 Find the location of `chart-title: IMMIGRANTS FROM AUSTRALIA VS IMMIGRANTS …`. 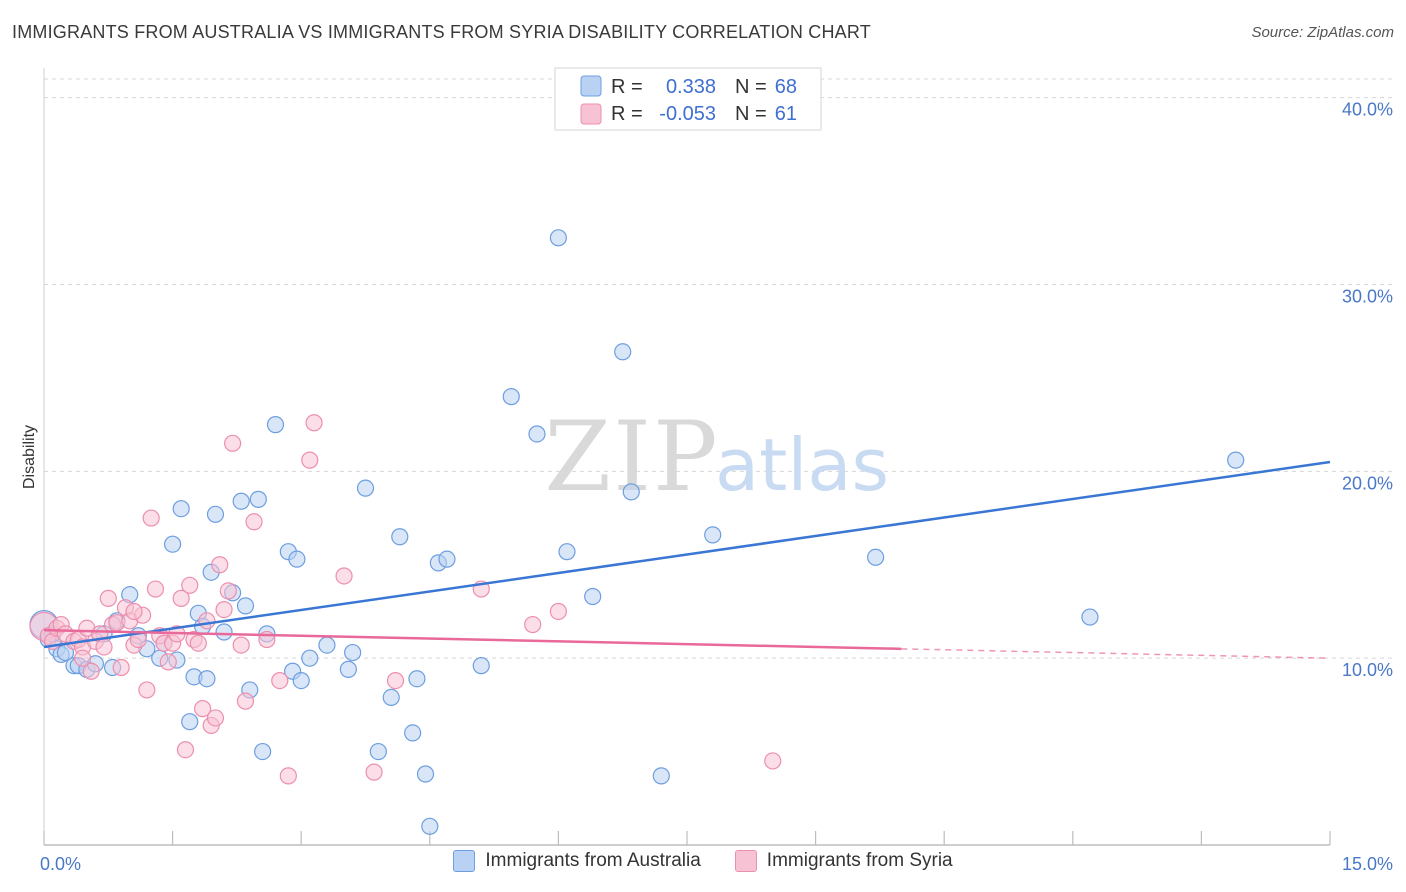

chart-title: IMMIGRANTS FROM AUSTRALIA VS IMMIGRANTS … is located at coordinates (441, 32).